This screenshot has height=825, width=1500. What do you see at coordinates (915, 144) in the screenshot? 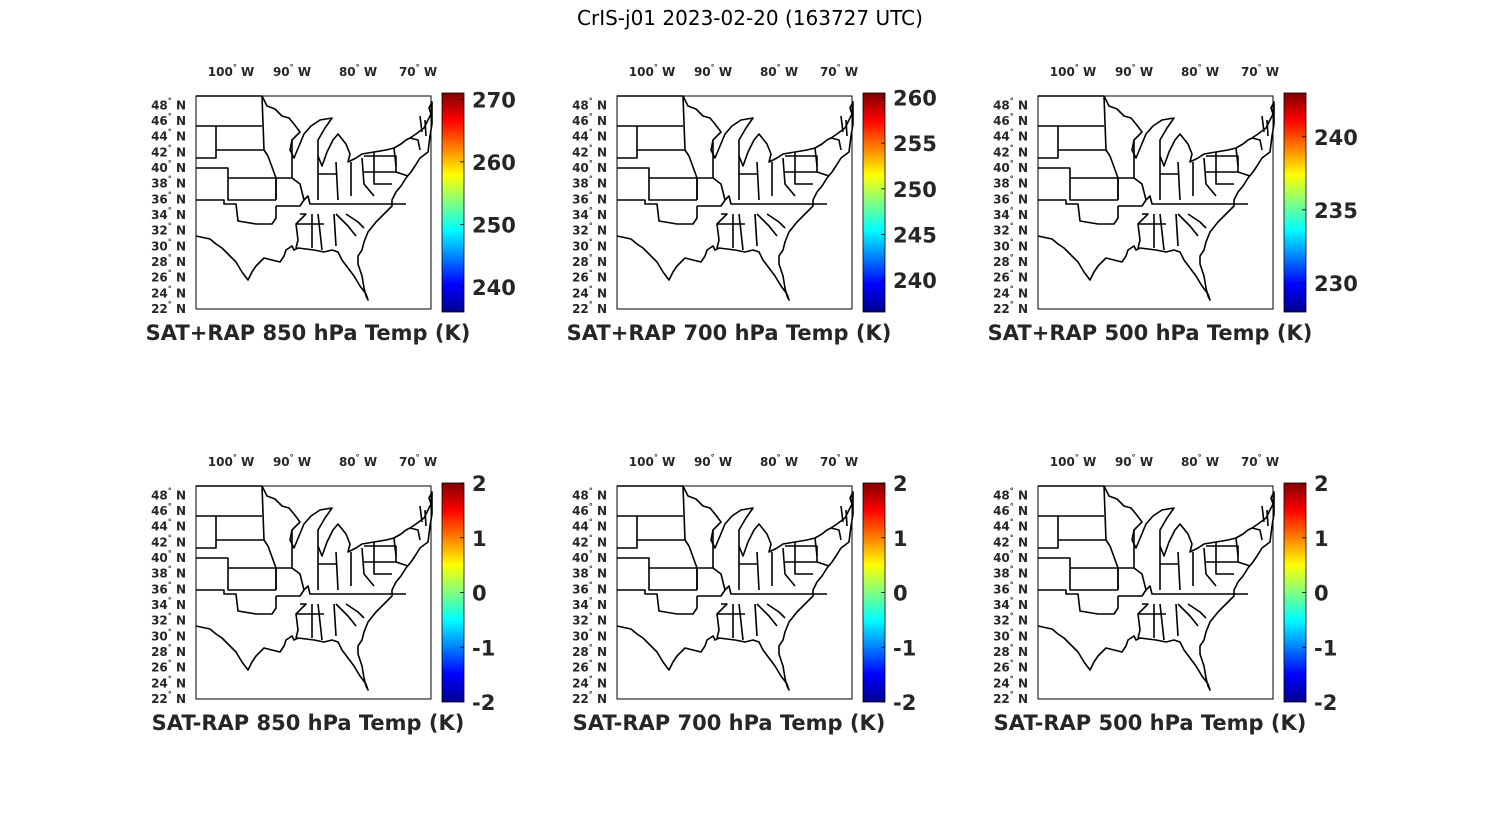
I see `colorbar-tick-label: 255` at bounding box center [915, 144].